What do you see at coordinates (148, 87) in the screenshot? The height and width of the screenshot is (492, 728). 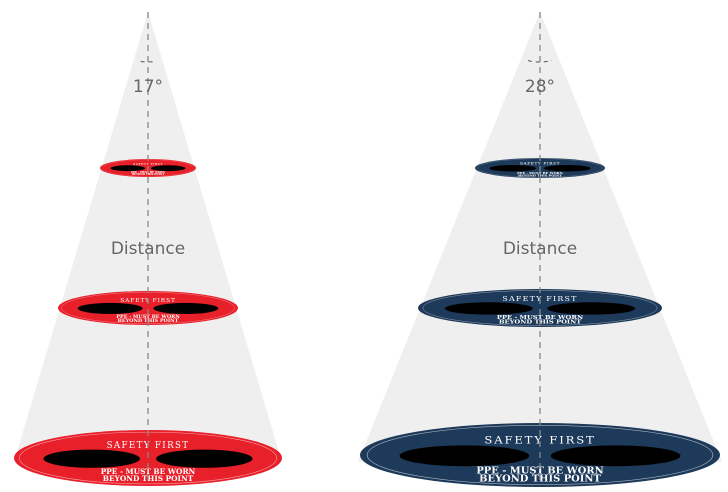 I see `angle-label: 17°` at bounding box center [148, 87].